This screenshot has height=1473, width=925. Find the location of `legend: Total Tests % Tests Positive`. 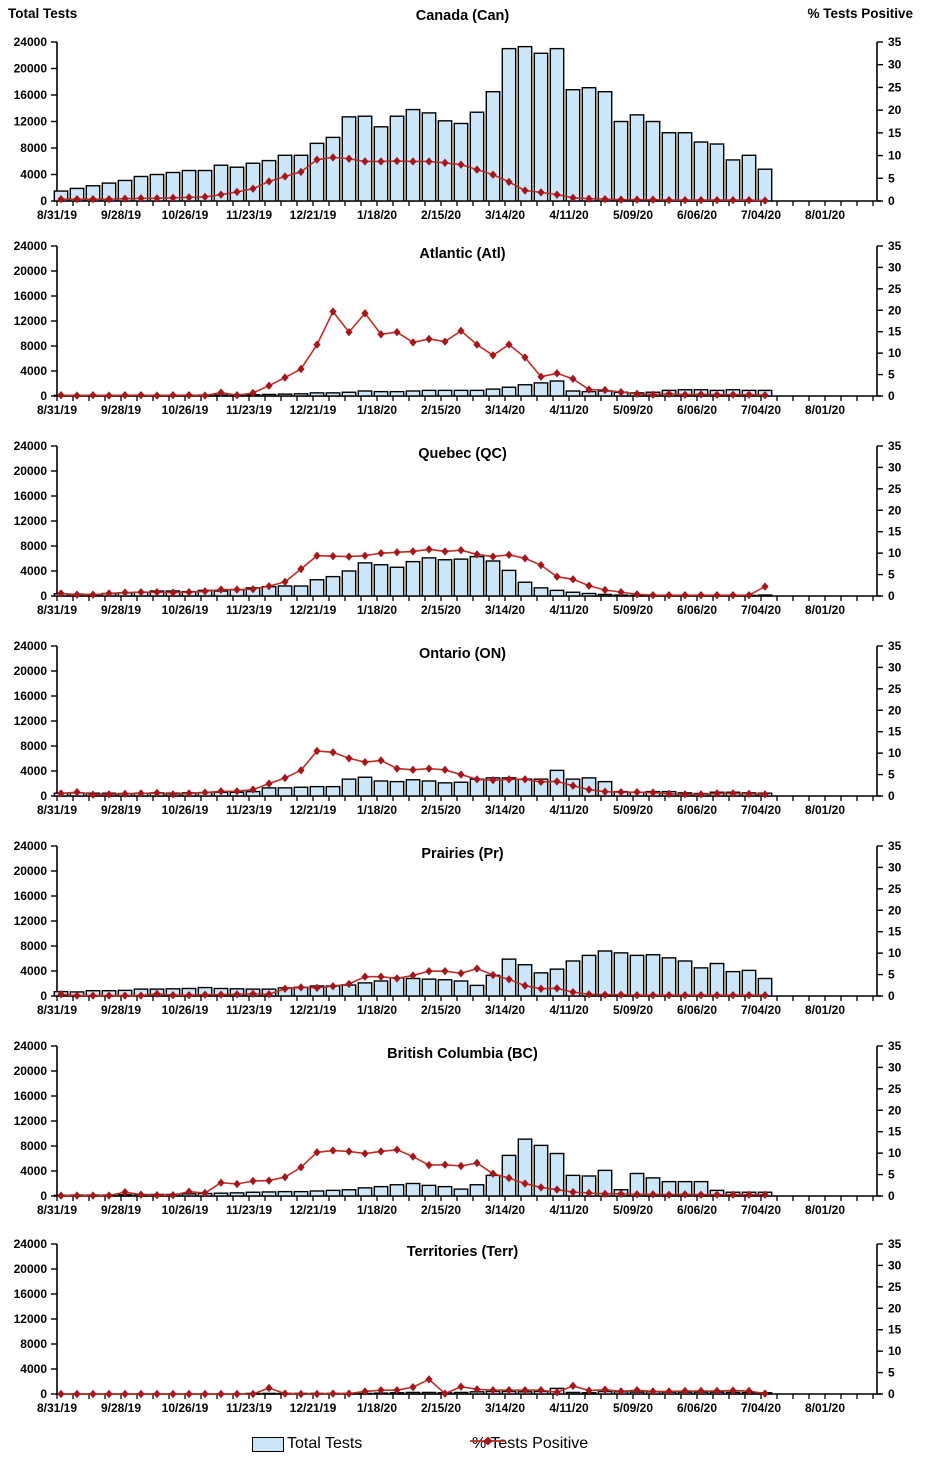

legend: Total Tests % Tests Positive is located at coordinates (462, 1448).